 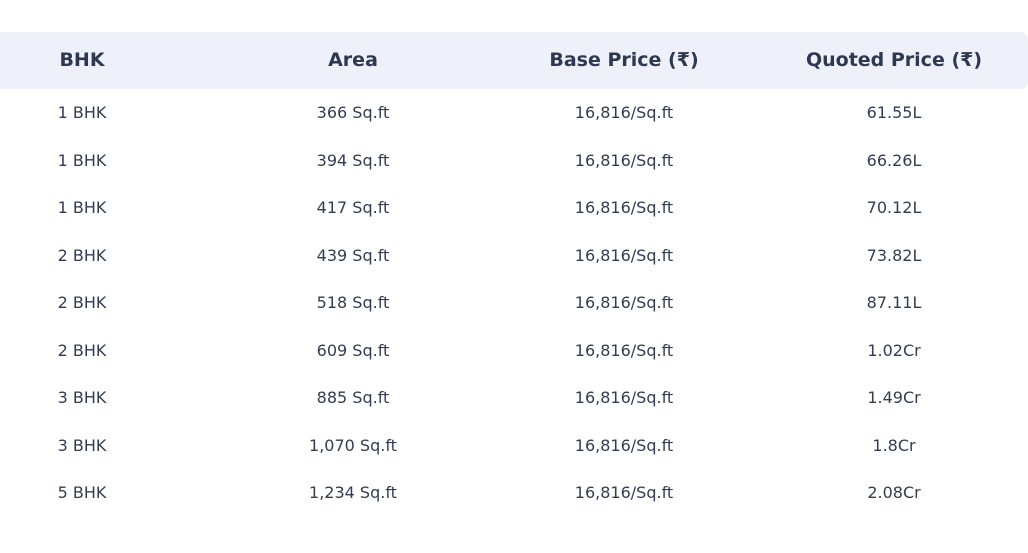 I want to click on cell-quoted-price: 1.8Cr, so click(x=894, y=445).